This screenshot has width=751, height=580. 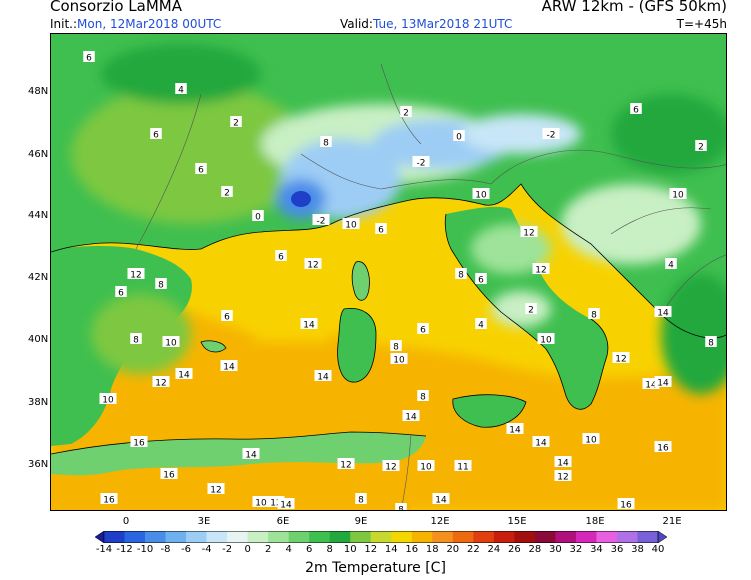 I want to click on lon-label-18e: 18E, so click(x=595, y=521).